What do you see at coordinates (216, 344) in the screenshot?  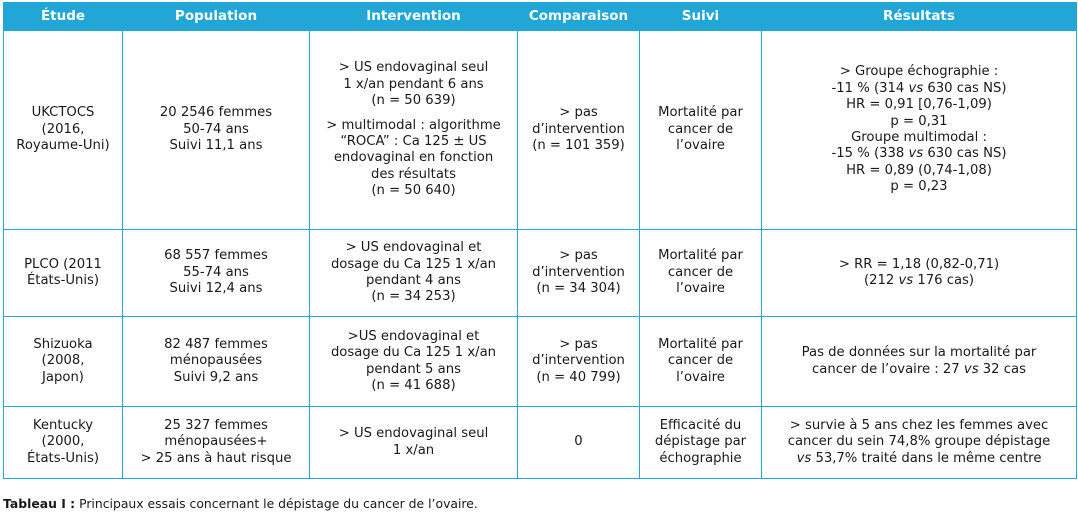 I see `cell-line: 82 487 femmes` at bounding box center [216, 344].